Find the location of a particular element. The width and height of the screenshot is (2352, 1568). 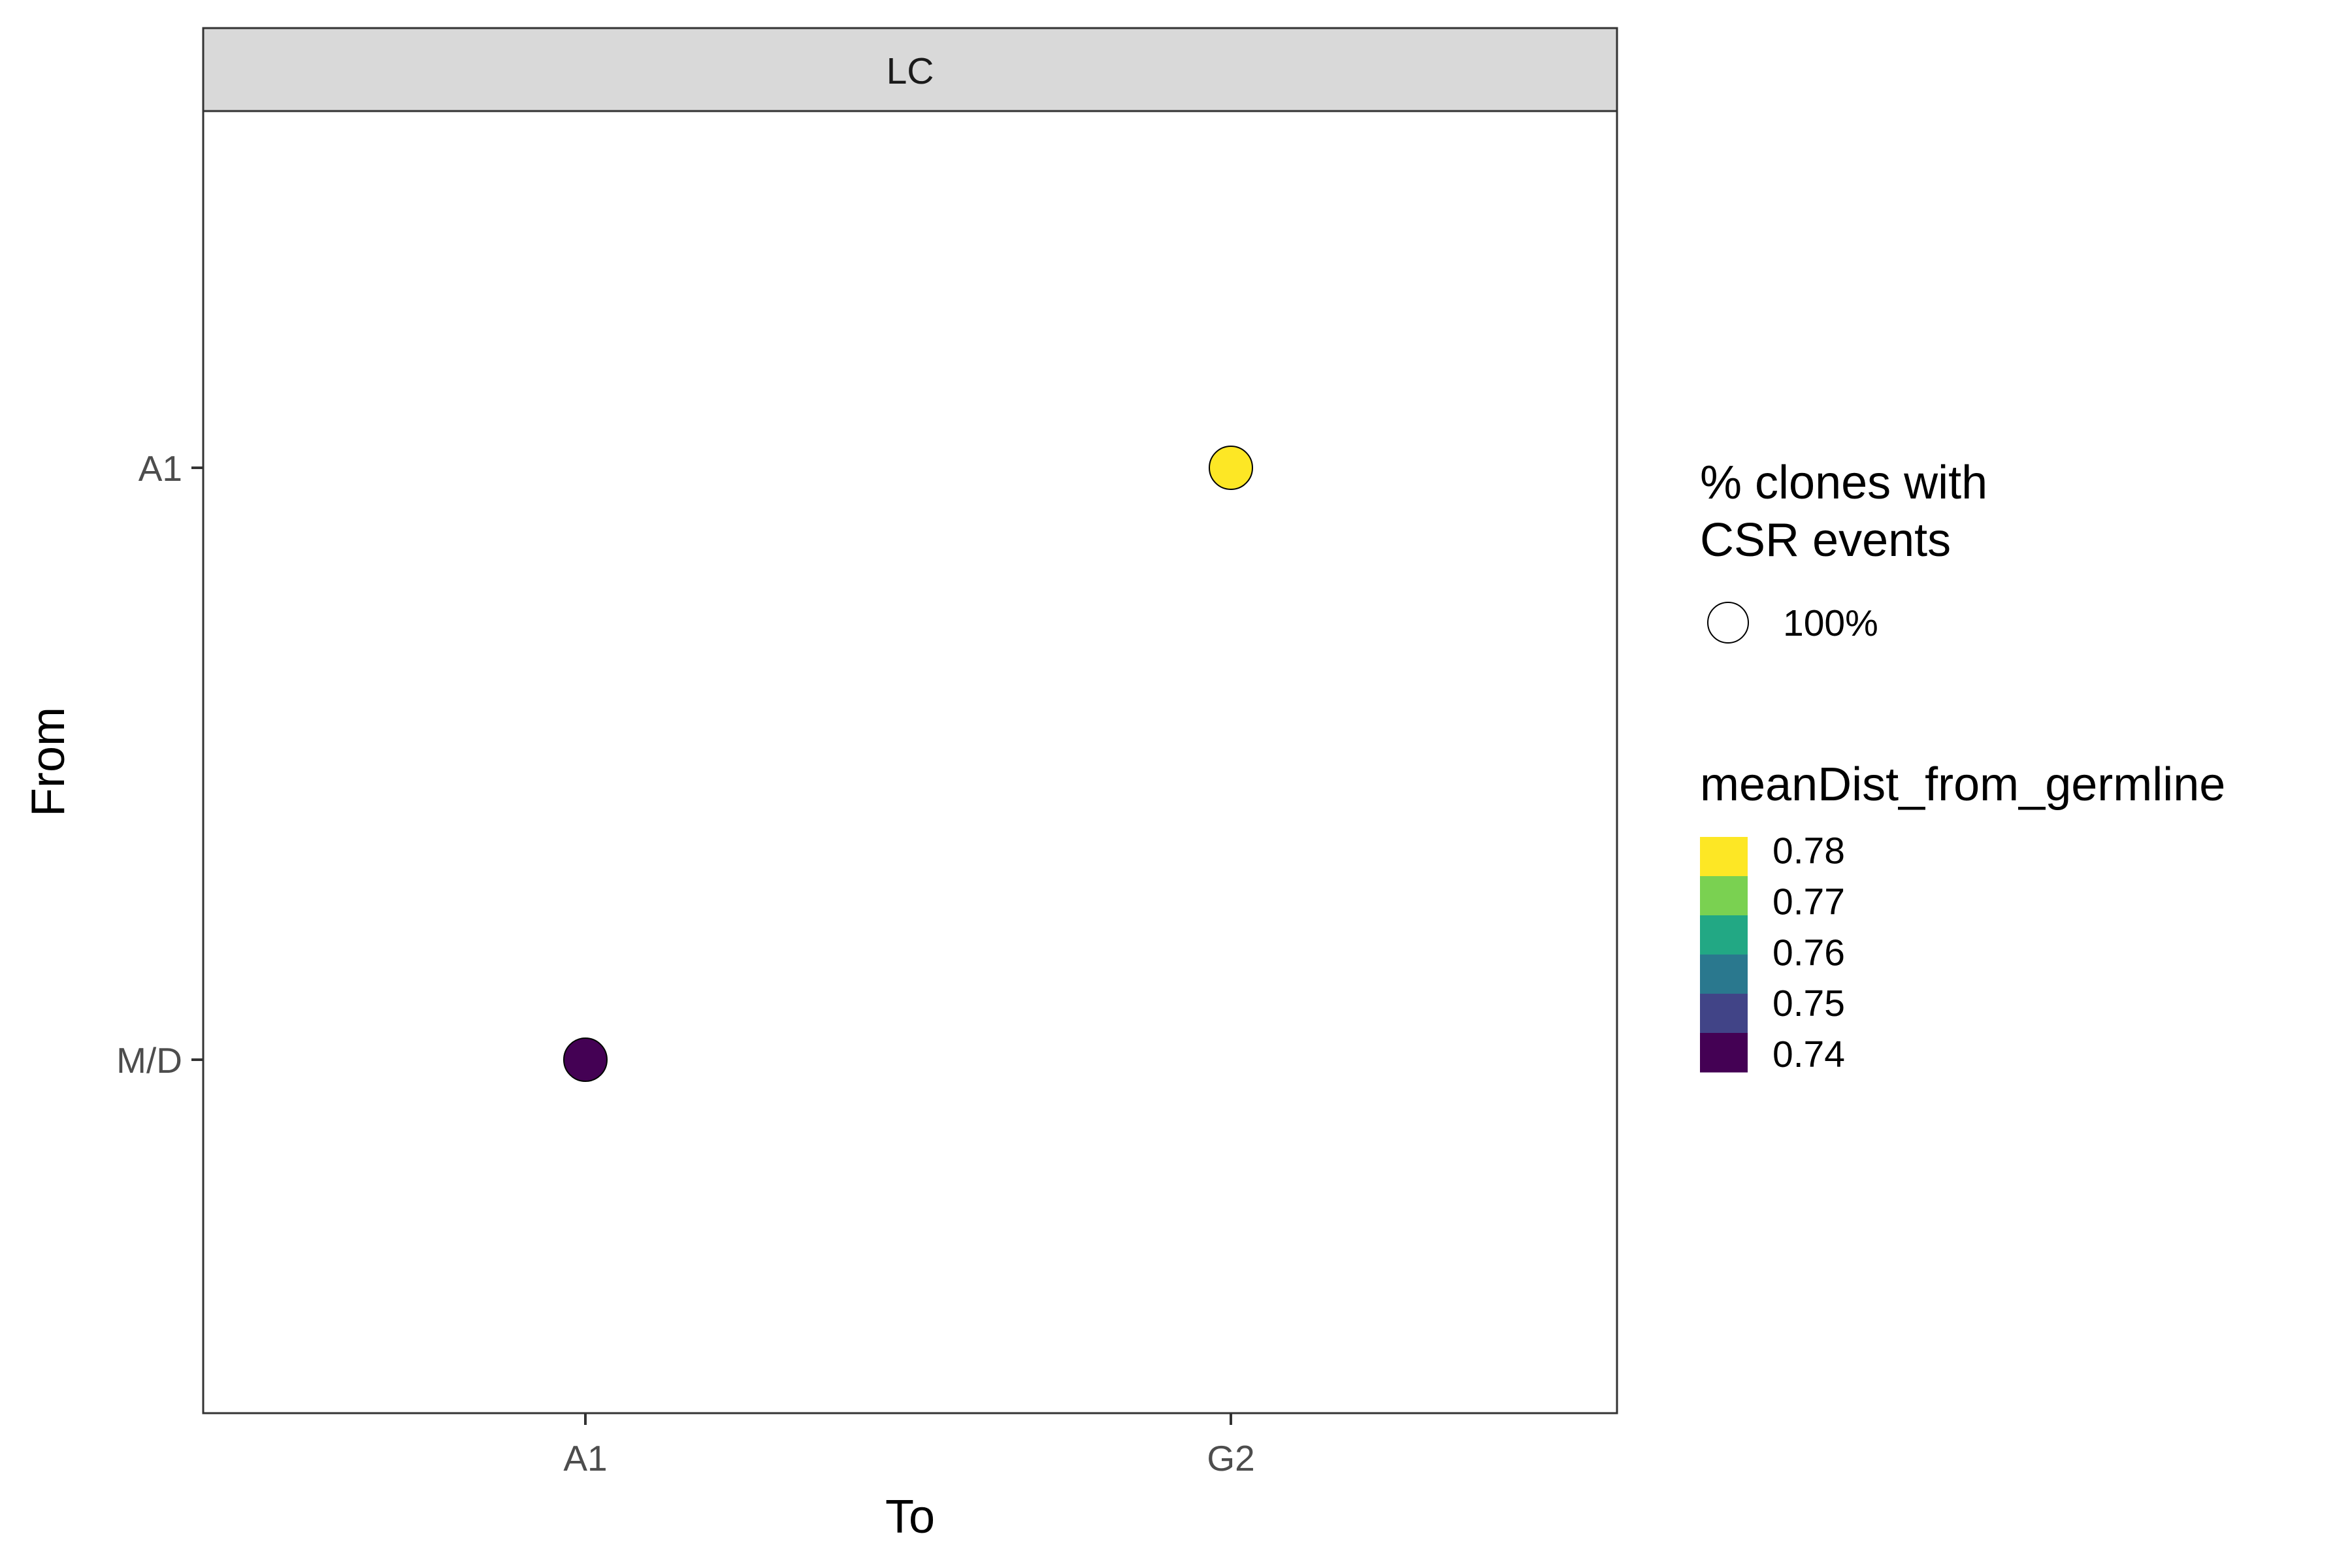

y-axis: M/D A1 is located at coordinates (159, 764).